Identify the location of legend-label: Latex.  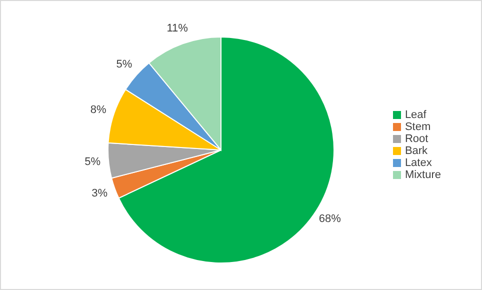
(418, 163).